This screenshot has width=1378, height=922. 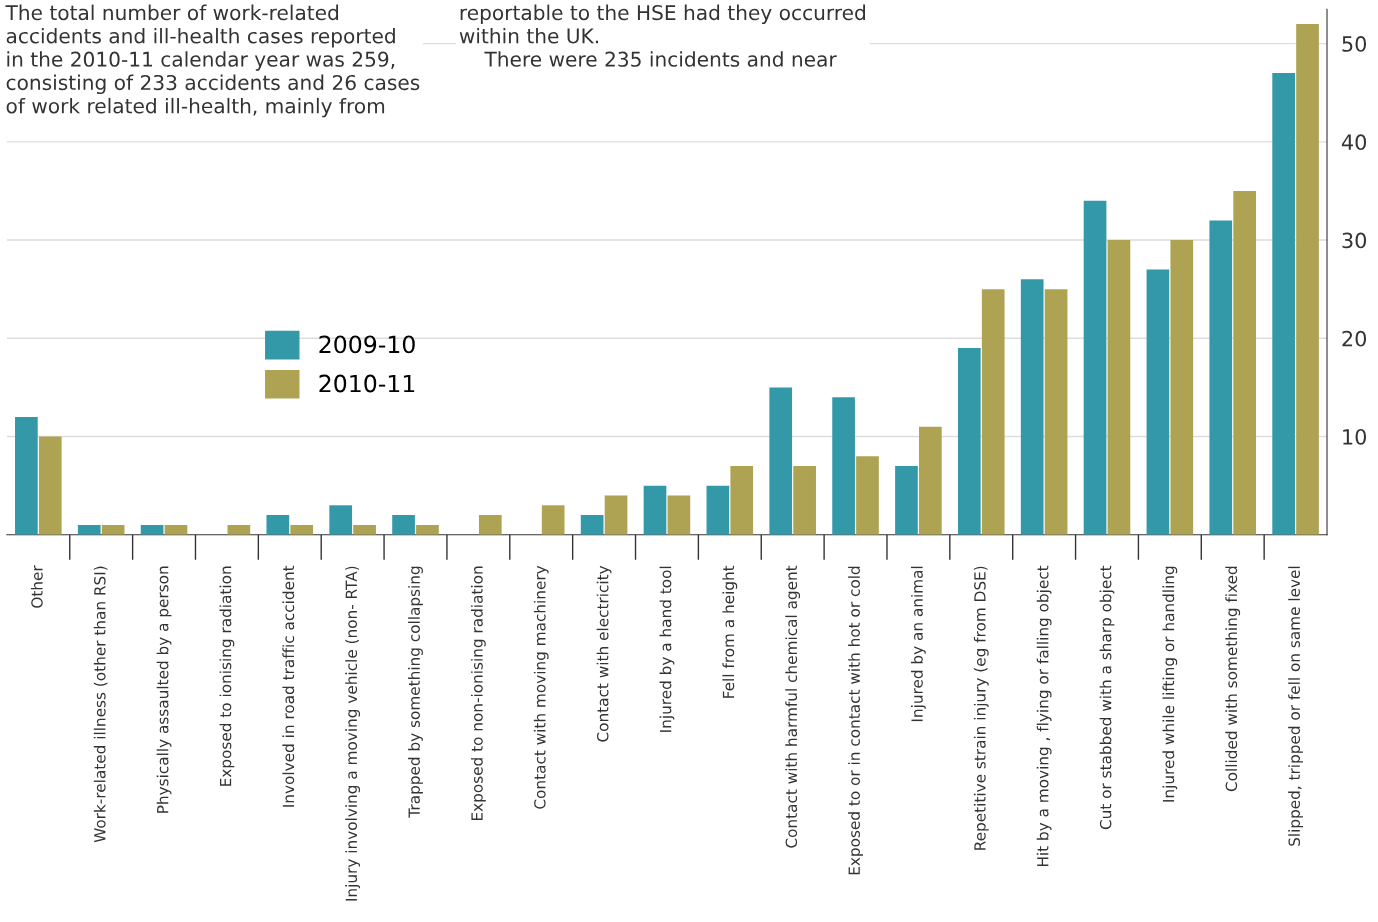 What do you see at coordinates (1233, 679) in the screenshot?
I see `x-tick-label: Collided with something fixed` at bounding box center [1233, 679].